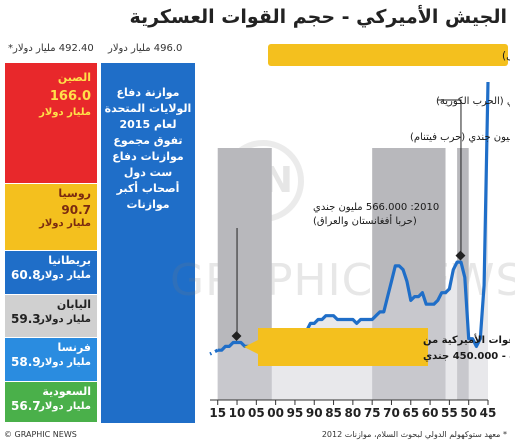 The height and width of the screenshot is (447, 515). Describe the element at coordinates (145, 48) in the screenshot. I see `us-total-label: 496.0 مليار دولار` at that location.